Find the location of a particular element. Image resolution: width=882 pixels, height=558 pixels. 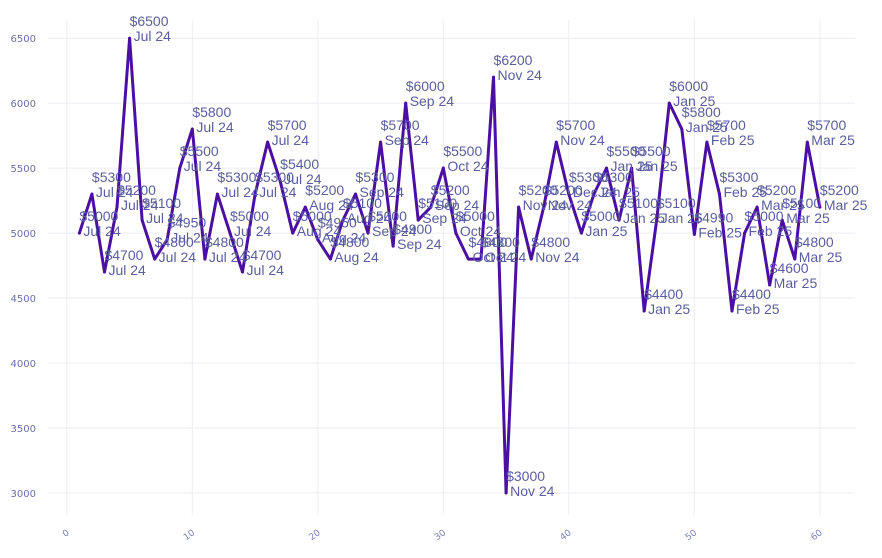

data-label-month: Dec 24 is located at coordinates (595, 192).